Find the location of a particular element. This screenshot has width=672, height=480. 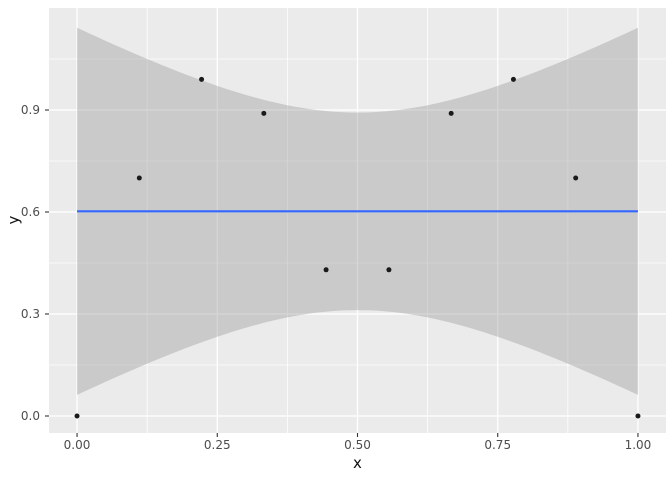

x-tick-label: 1.00 is located at coordinates (638, 445).